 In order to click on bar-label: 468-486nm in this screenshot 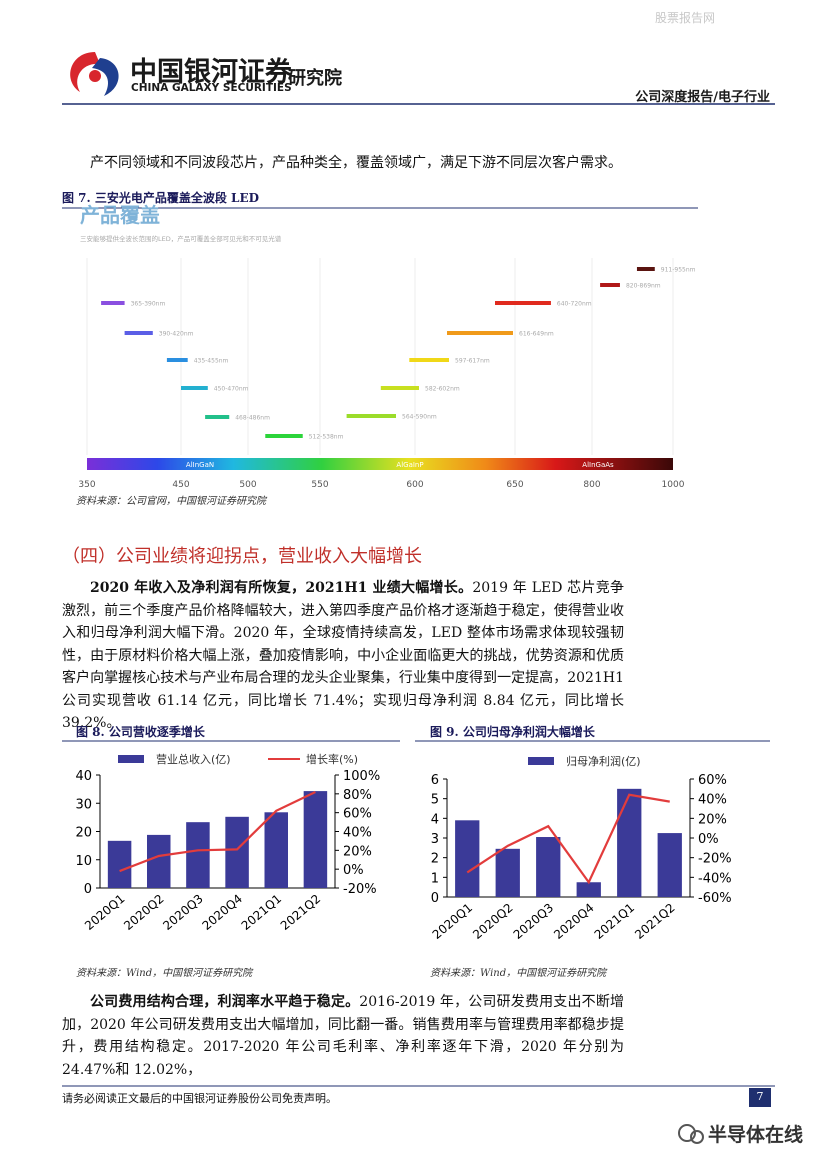, I will do `click(252, 418)`.